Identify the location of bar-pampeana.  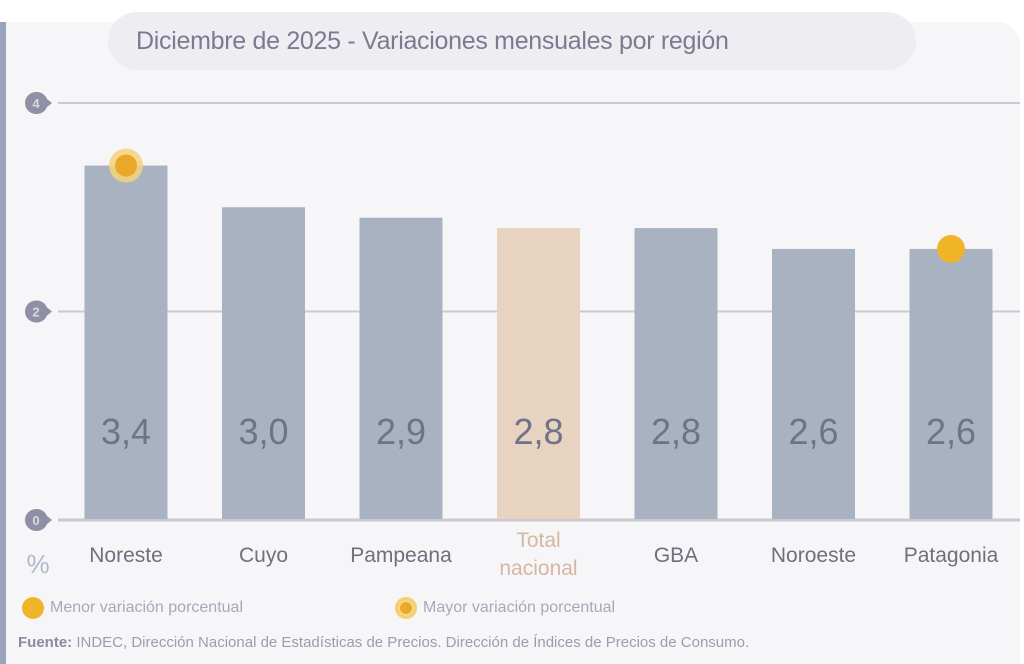
(401, 368).